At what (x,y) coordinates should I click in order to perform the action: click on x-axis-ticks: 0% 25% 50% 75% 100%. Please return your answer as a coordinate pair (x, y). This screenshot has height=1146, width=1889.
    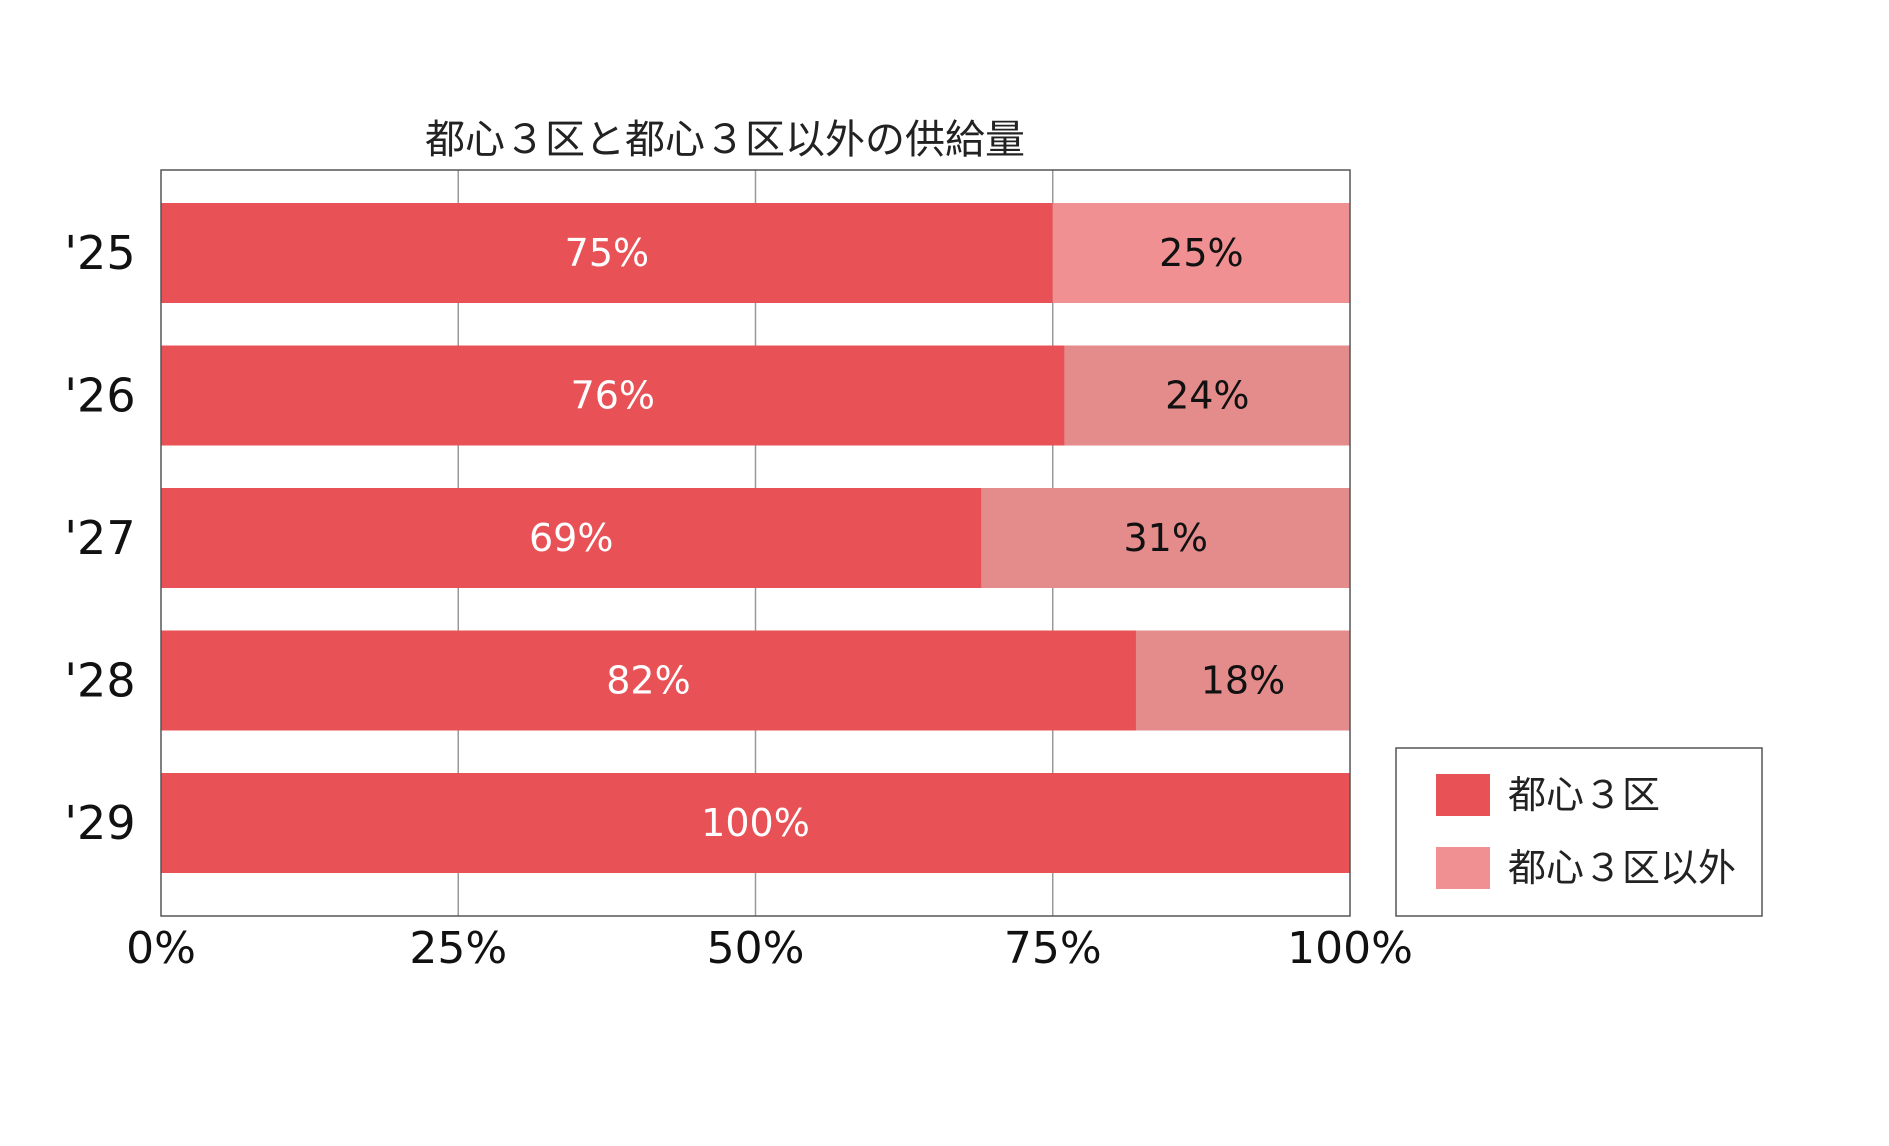
    Looking at the image, I should click on (769, 948).